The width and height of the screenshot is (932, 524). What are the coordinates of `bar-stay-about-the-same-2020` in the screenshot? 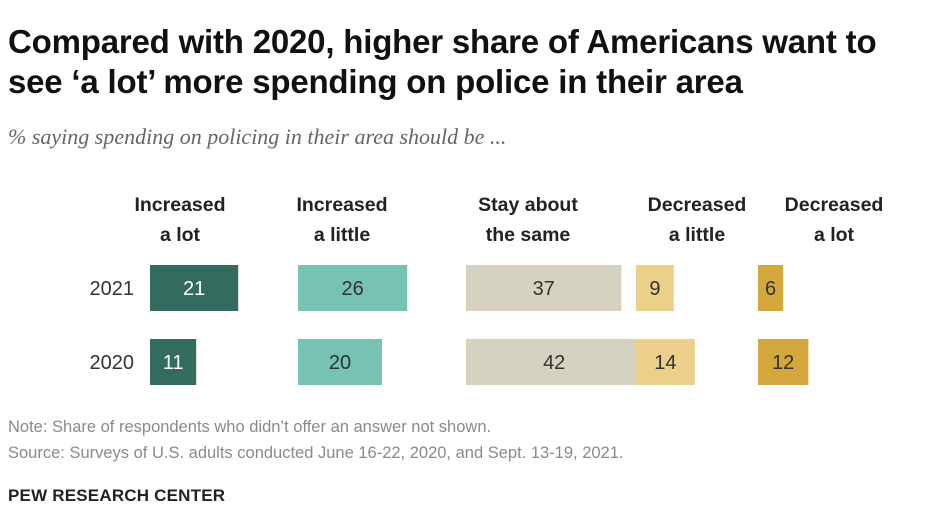 It's located at (554, 362).